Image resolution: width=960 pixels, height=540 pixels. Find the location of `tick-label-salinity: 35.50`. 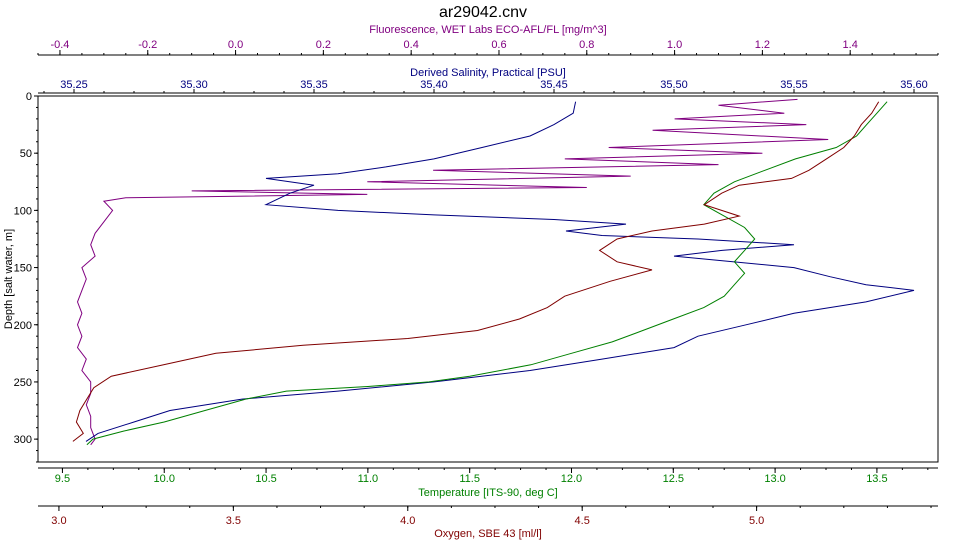

tick-label-salinity: 35.50 is located at coordinates (674, 85).